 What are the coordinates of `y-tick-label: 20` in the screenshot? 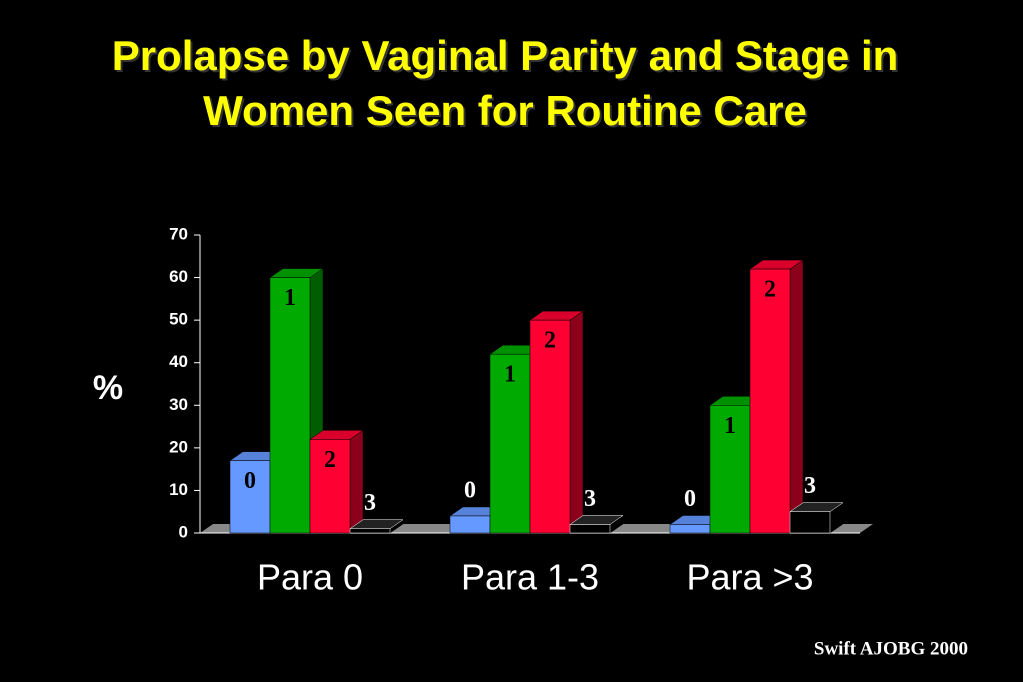 It's located at (178, 446).